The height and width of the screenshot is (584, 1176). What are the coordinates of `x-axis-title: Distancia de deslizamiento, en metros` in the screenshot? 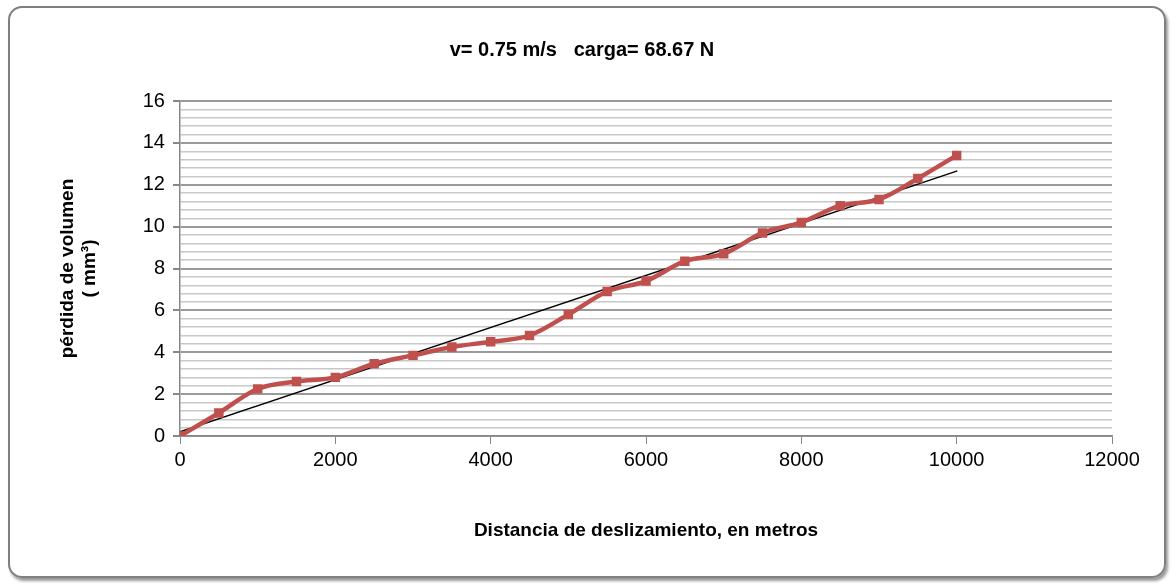 It's located at (646, 529).